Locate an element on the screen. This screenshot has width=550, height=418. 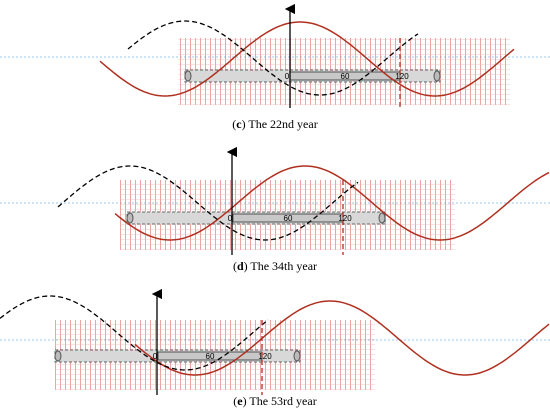
caption-part: ) The 34th year is located at coordinates (280, 266).